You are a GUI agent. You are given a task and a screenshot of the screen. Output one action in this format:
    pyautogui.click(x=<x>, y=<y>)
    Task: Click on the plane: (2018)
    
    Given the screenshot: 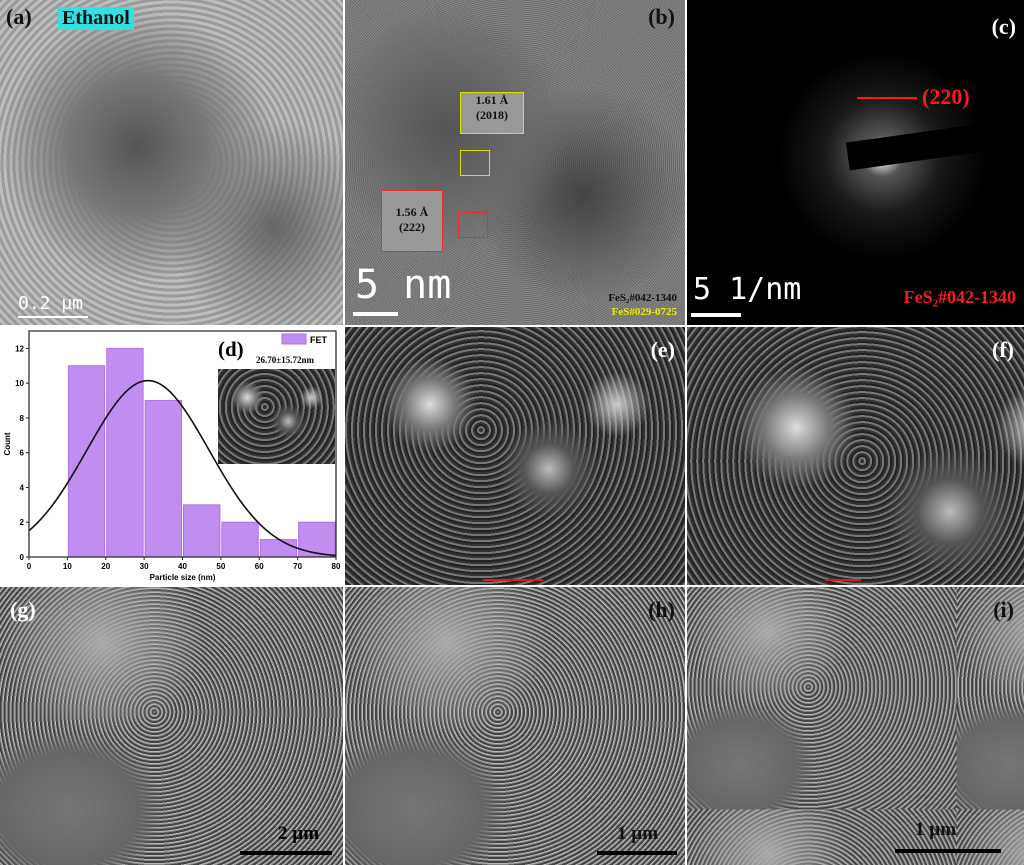 What is the action you would take?
    pyautogui.click(x=492, y=115)
    